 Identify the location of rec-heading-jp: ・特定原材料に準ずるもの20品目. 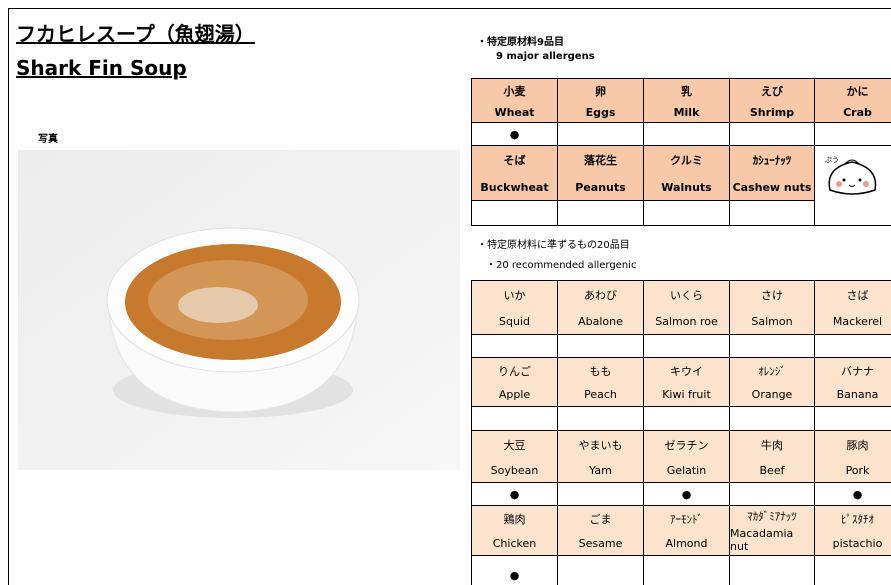
(553, 245).